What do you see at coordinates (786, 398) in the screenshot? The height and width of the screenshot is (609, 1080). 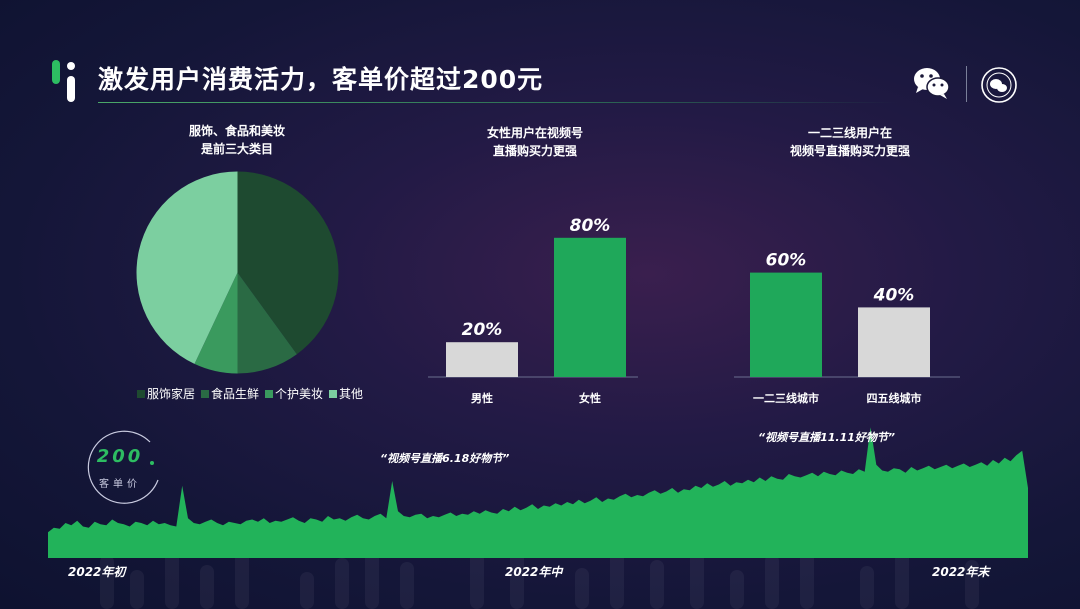 I see `tier-category-label: 一二三线城市` at bounding box center [786, 398].